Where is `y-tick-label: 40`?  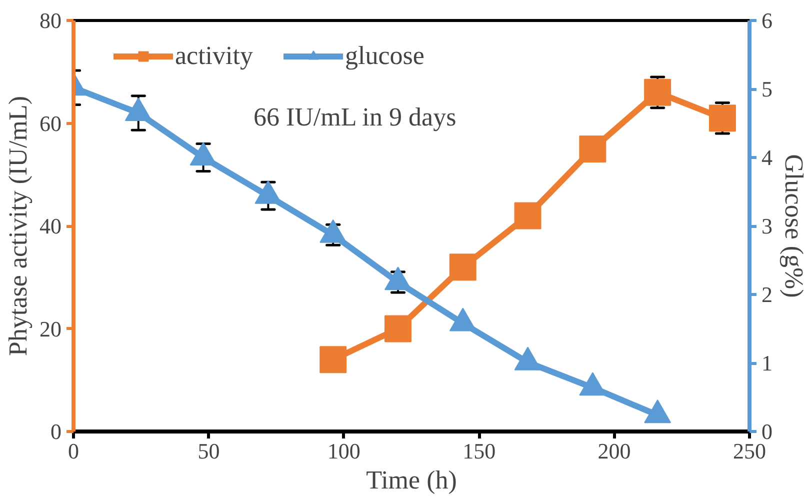 y-tick-label: 40 is located at coordinates (51, 226).